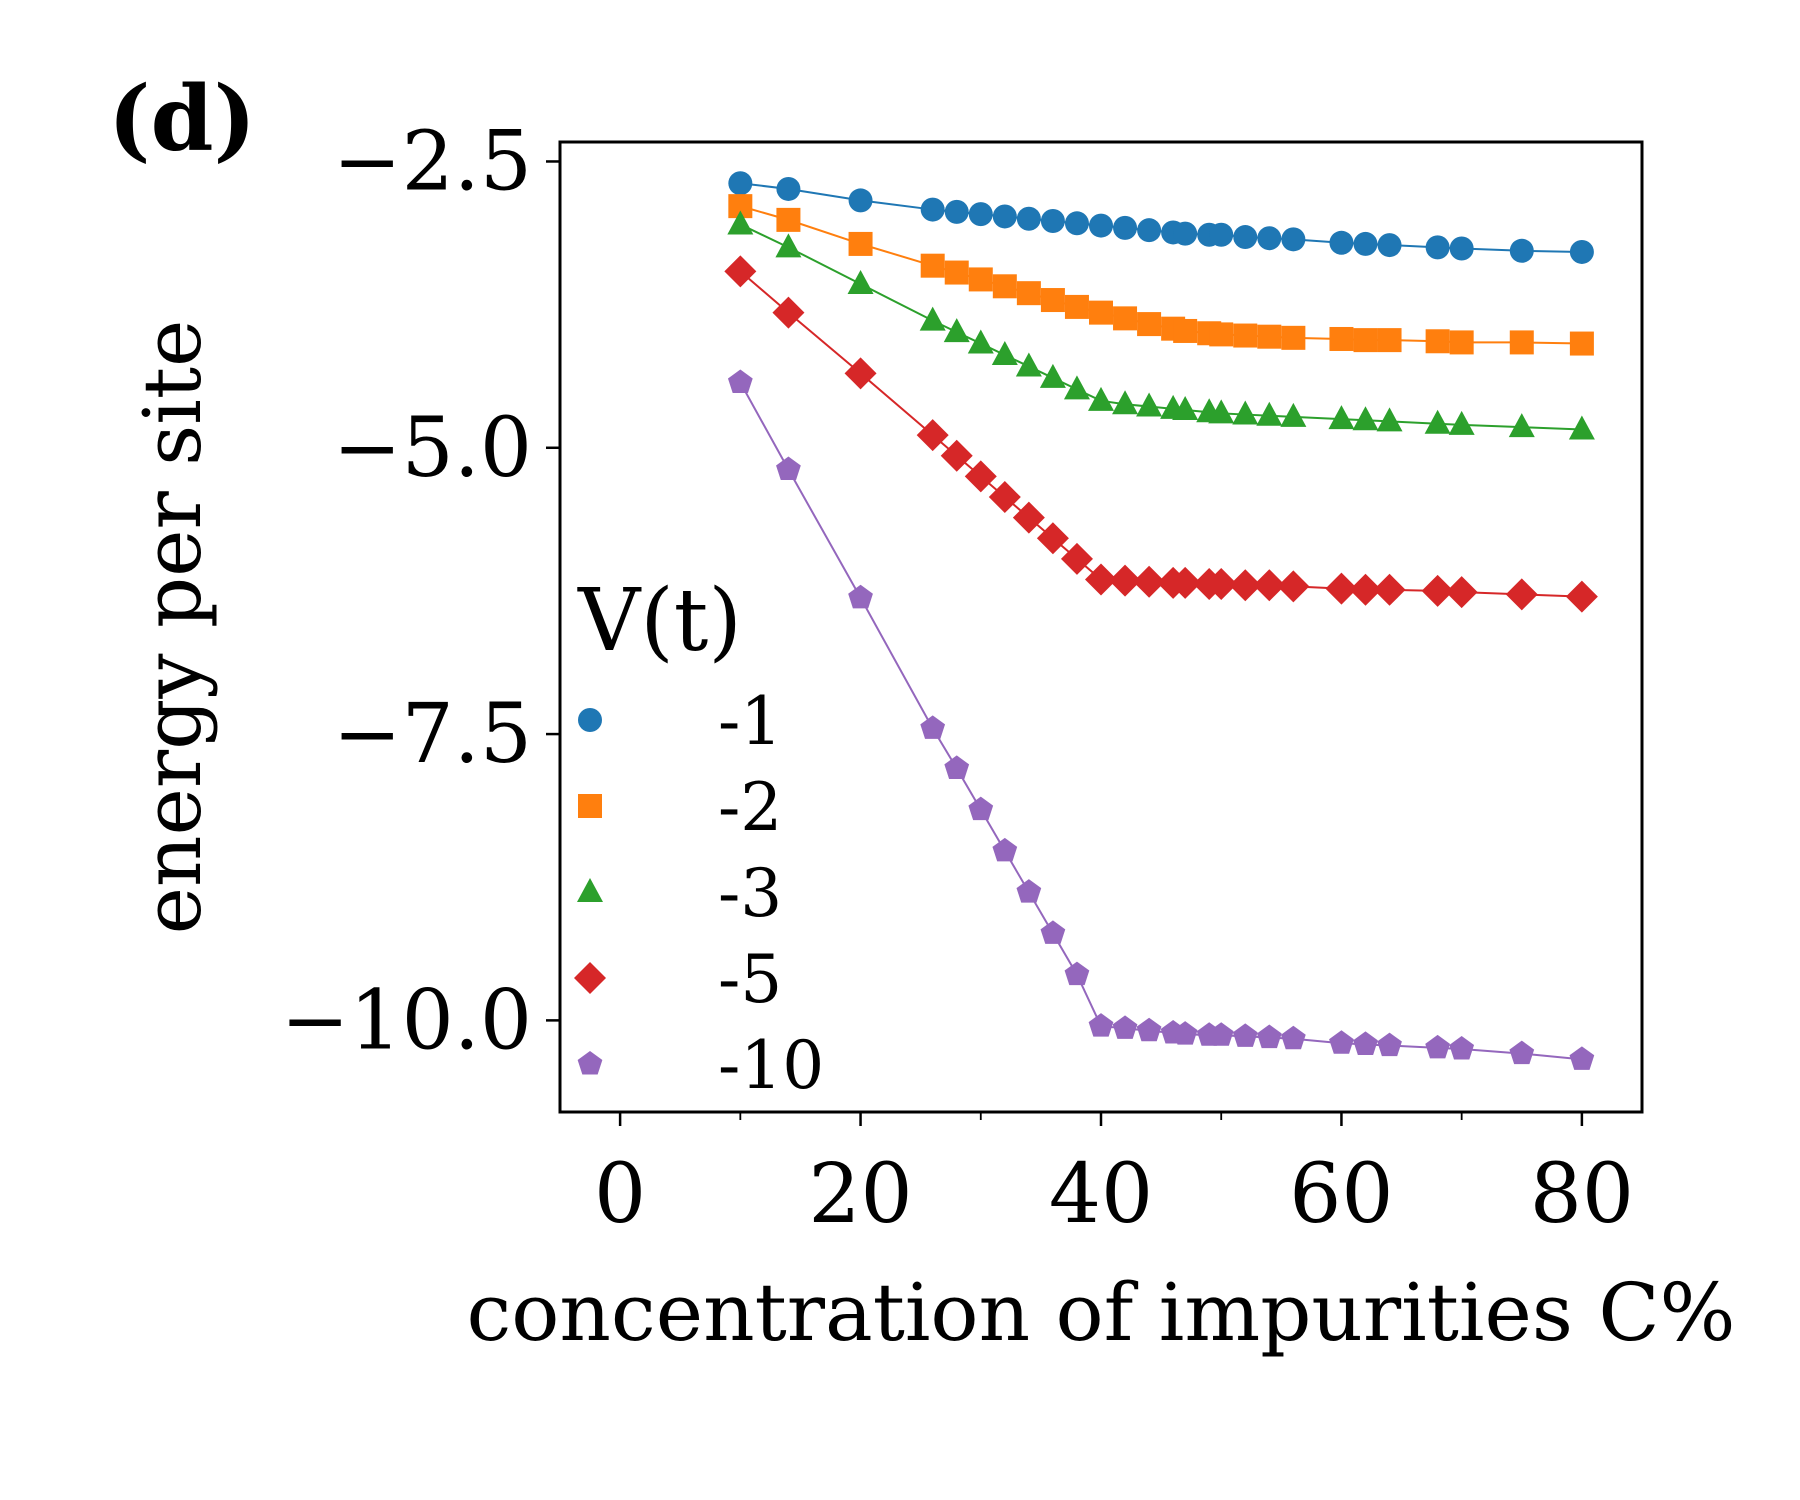 This screenshot has width=1800, height=1500. Describe the element at coordinates (750, 721) in the screenshot. I see `legend-label: -1` at that location.